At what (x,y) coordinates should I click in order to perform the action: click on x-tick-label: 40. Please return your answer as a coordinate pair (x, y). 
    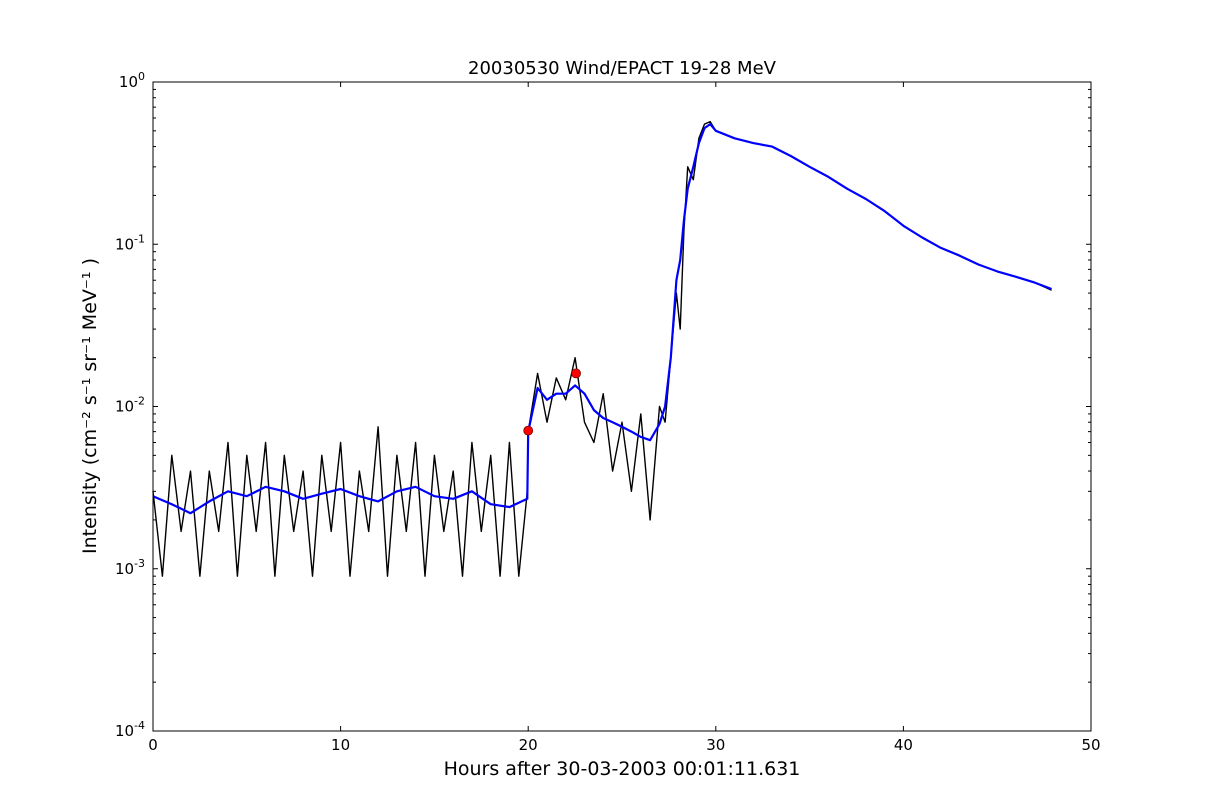
    Looking at the image, I should click on (903, 745).